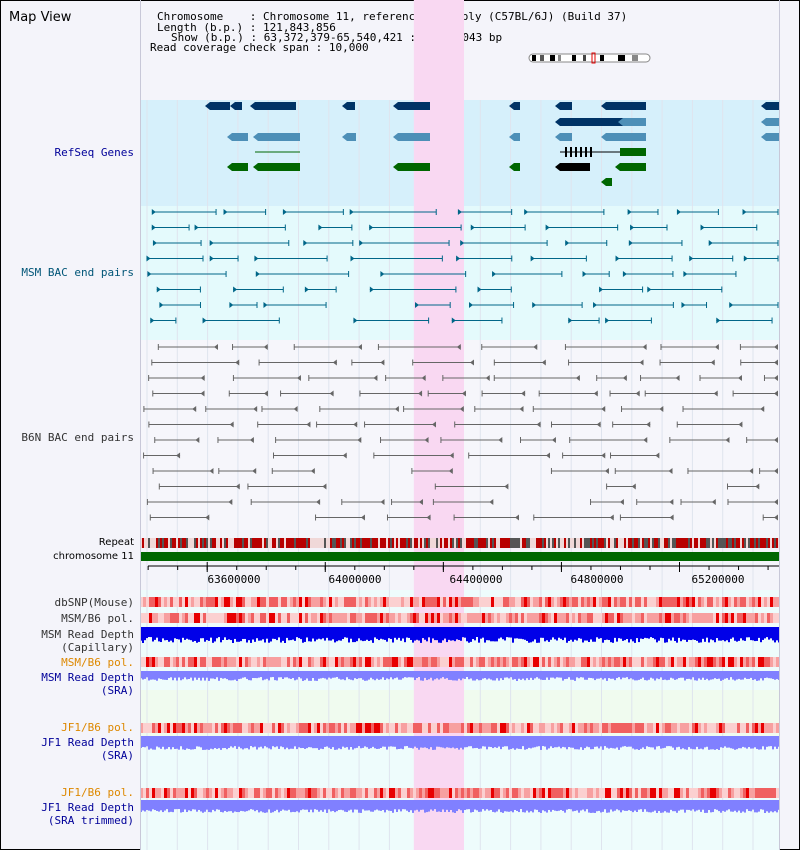 The image size is (800, 853). Describe the element at coordinates (240, 167) in the screenshot. I see `refseq-gene` at that location.